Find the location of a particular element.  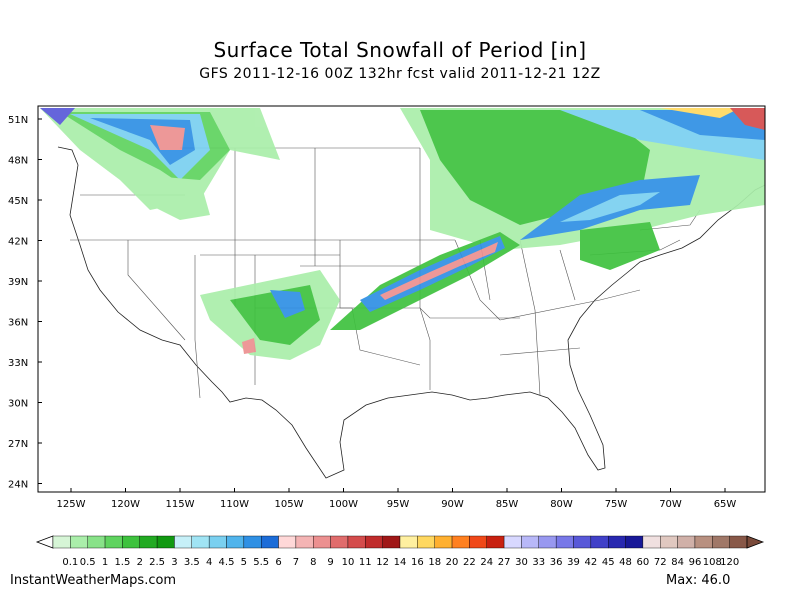

legend-value-label: 108 is located at coordinates (712, 562).